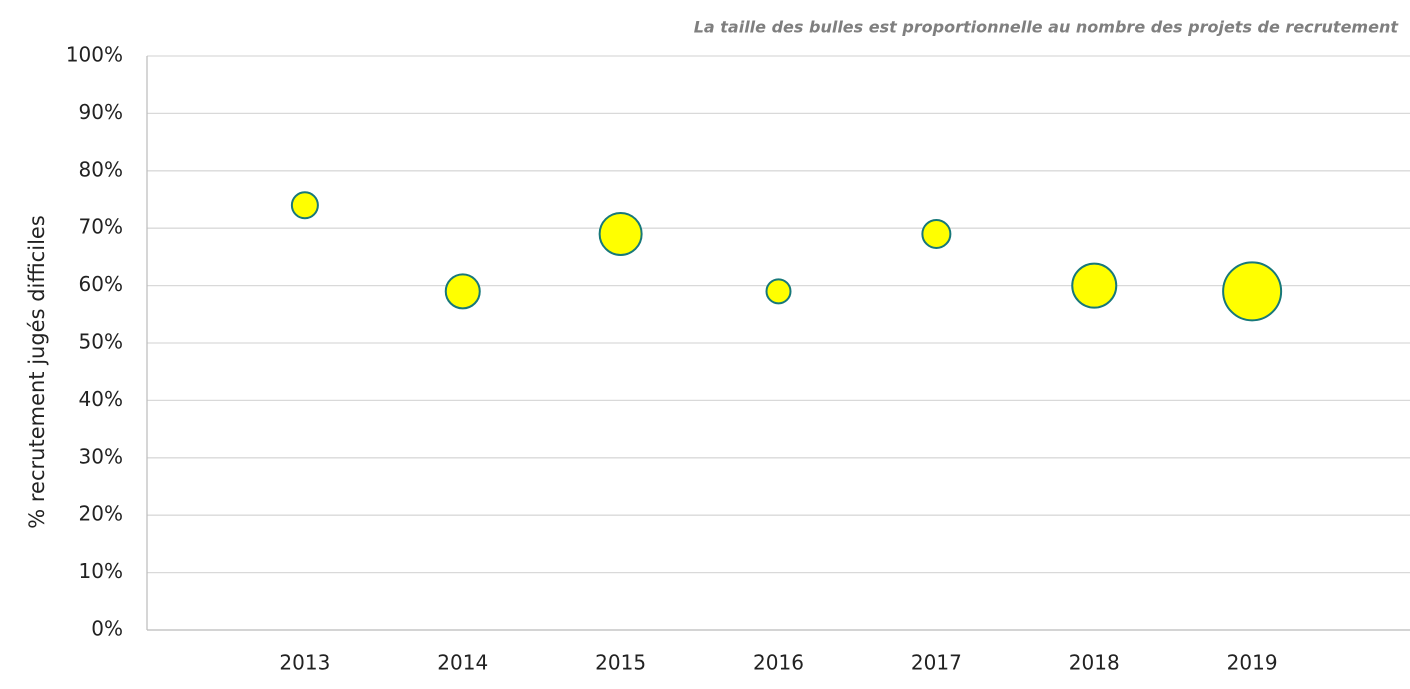  Describe the element at coordinates (101, 284) in the screenshot. I see `y-tick-label: 60%` at that location.